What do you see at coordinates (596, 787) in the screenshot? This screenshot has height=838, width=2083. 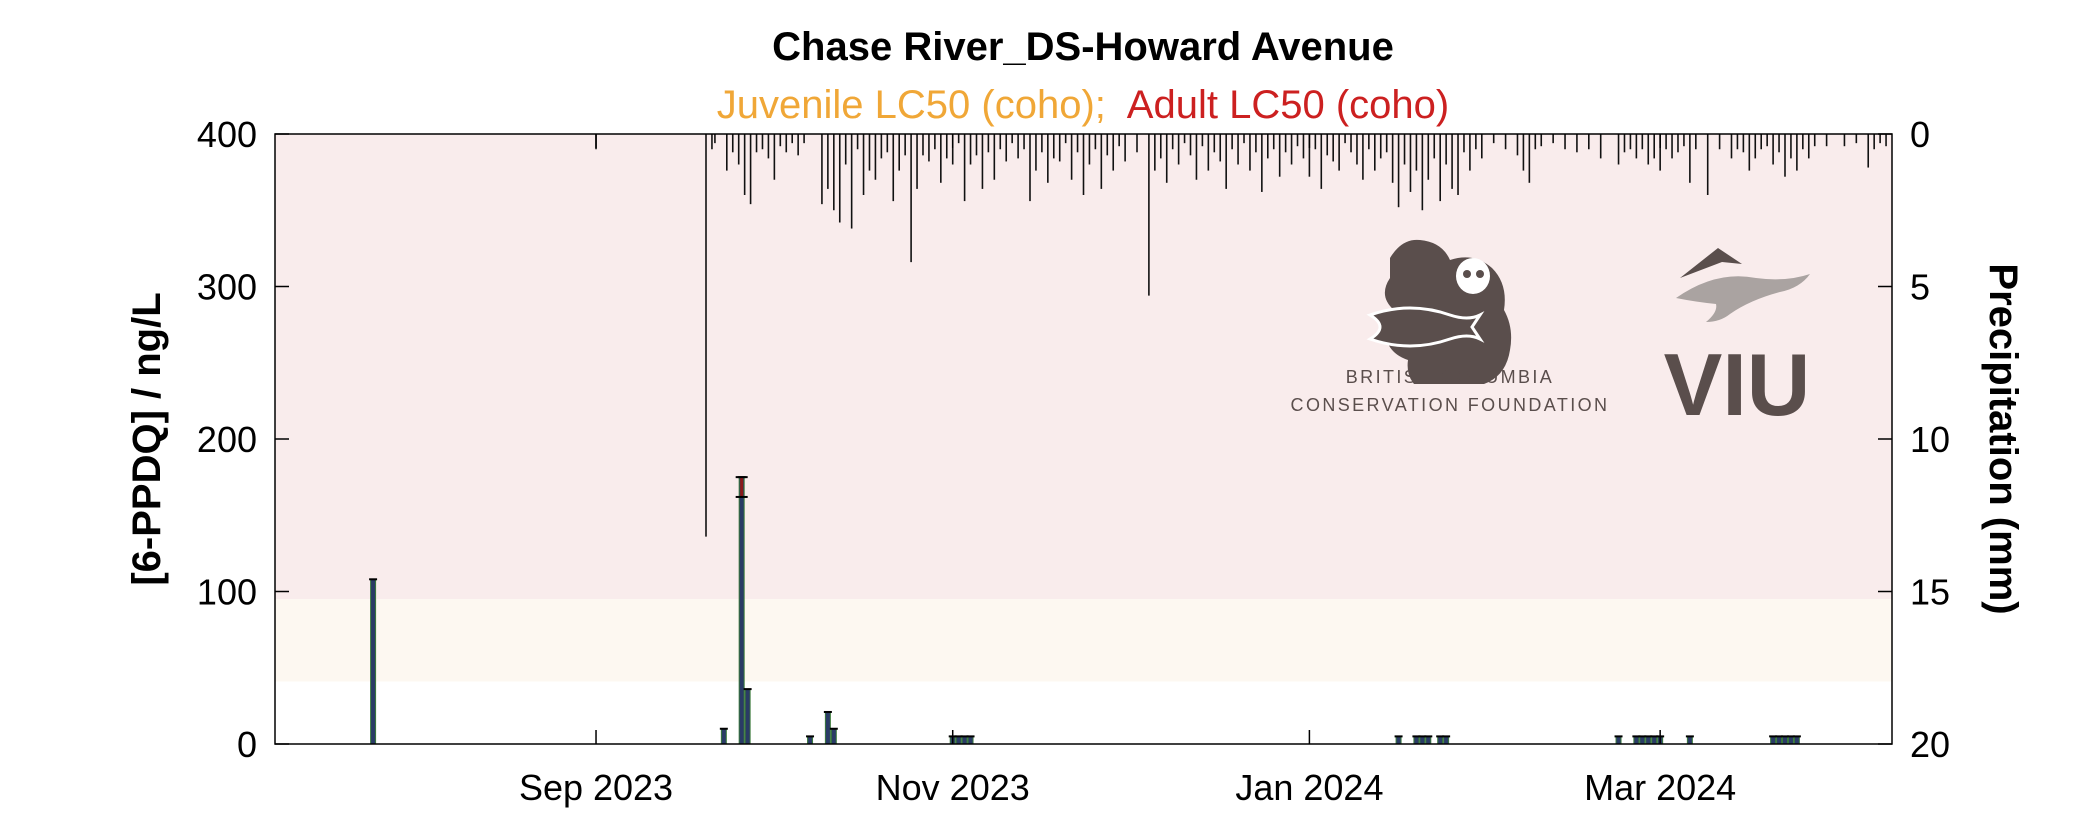 I see `x-tick-label-0: Sep 2023` at bounding box center [596, 787].